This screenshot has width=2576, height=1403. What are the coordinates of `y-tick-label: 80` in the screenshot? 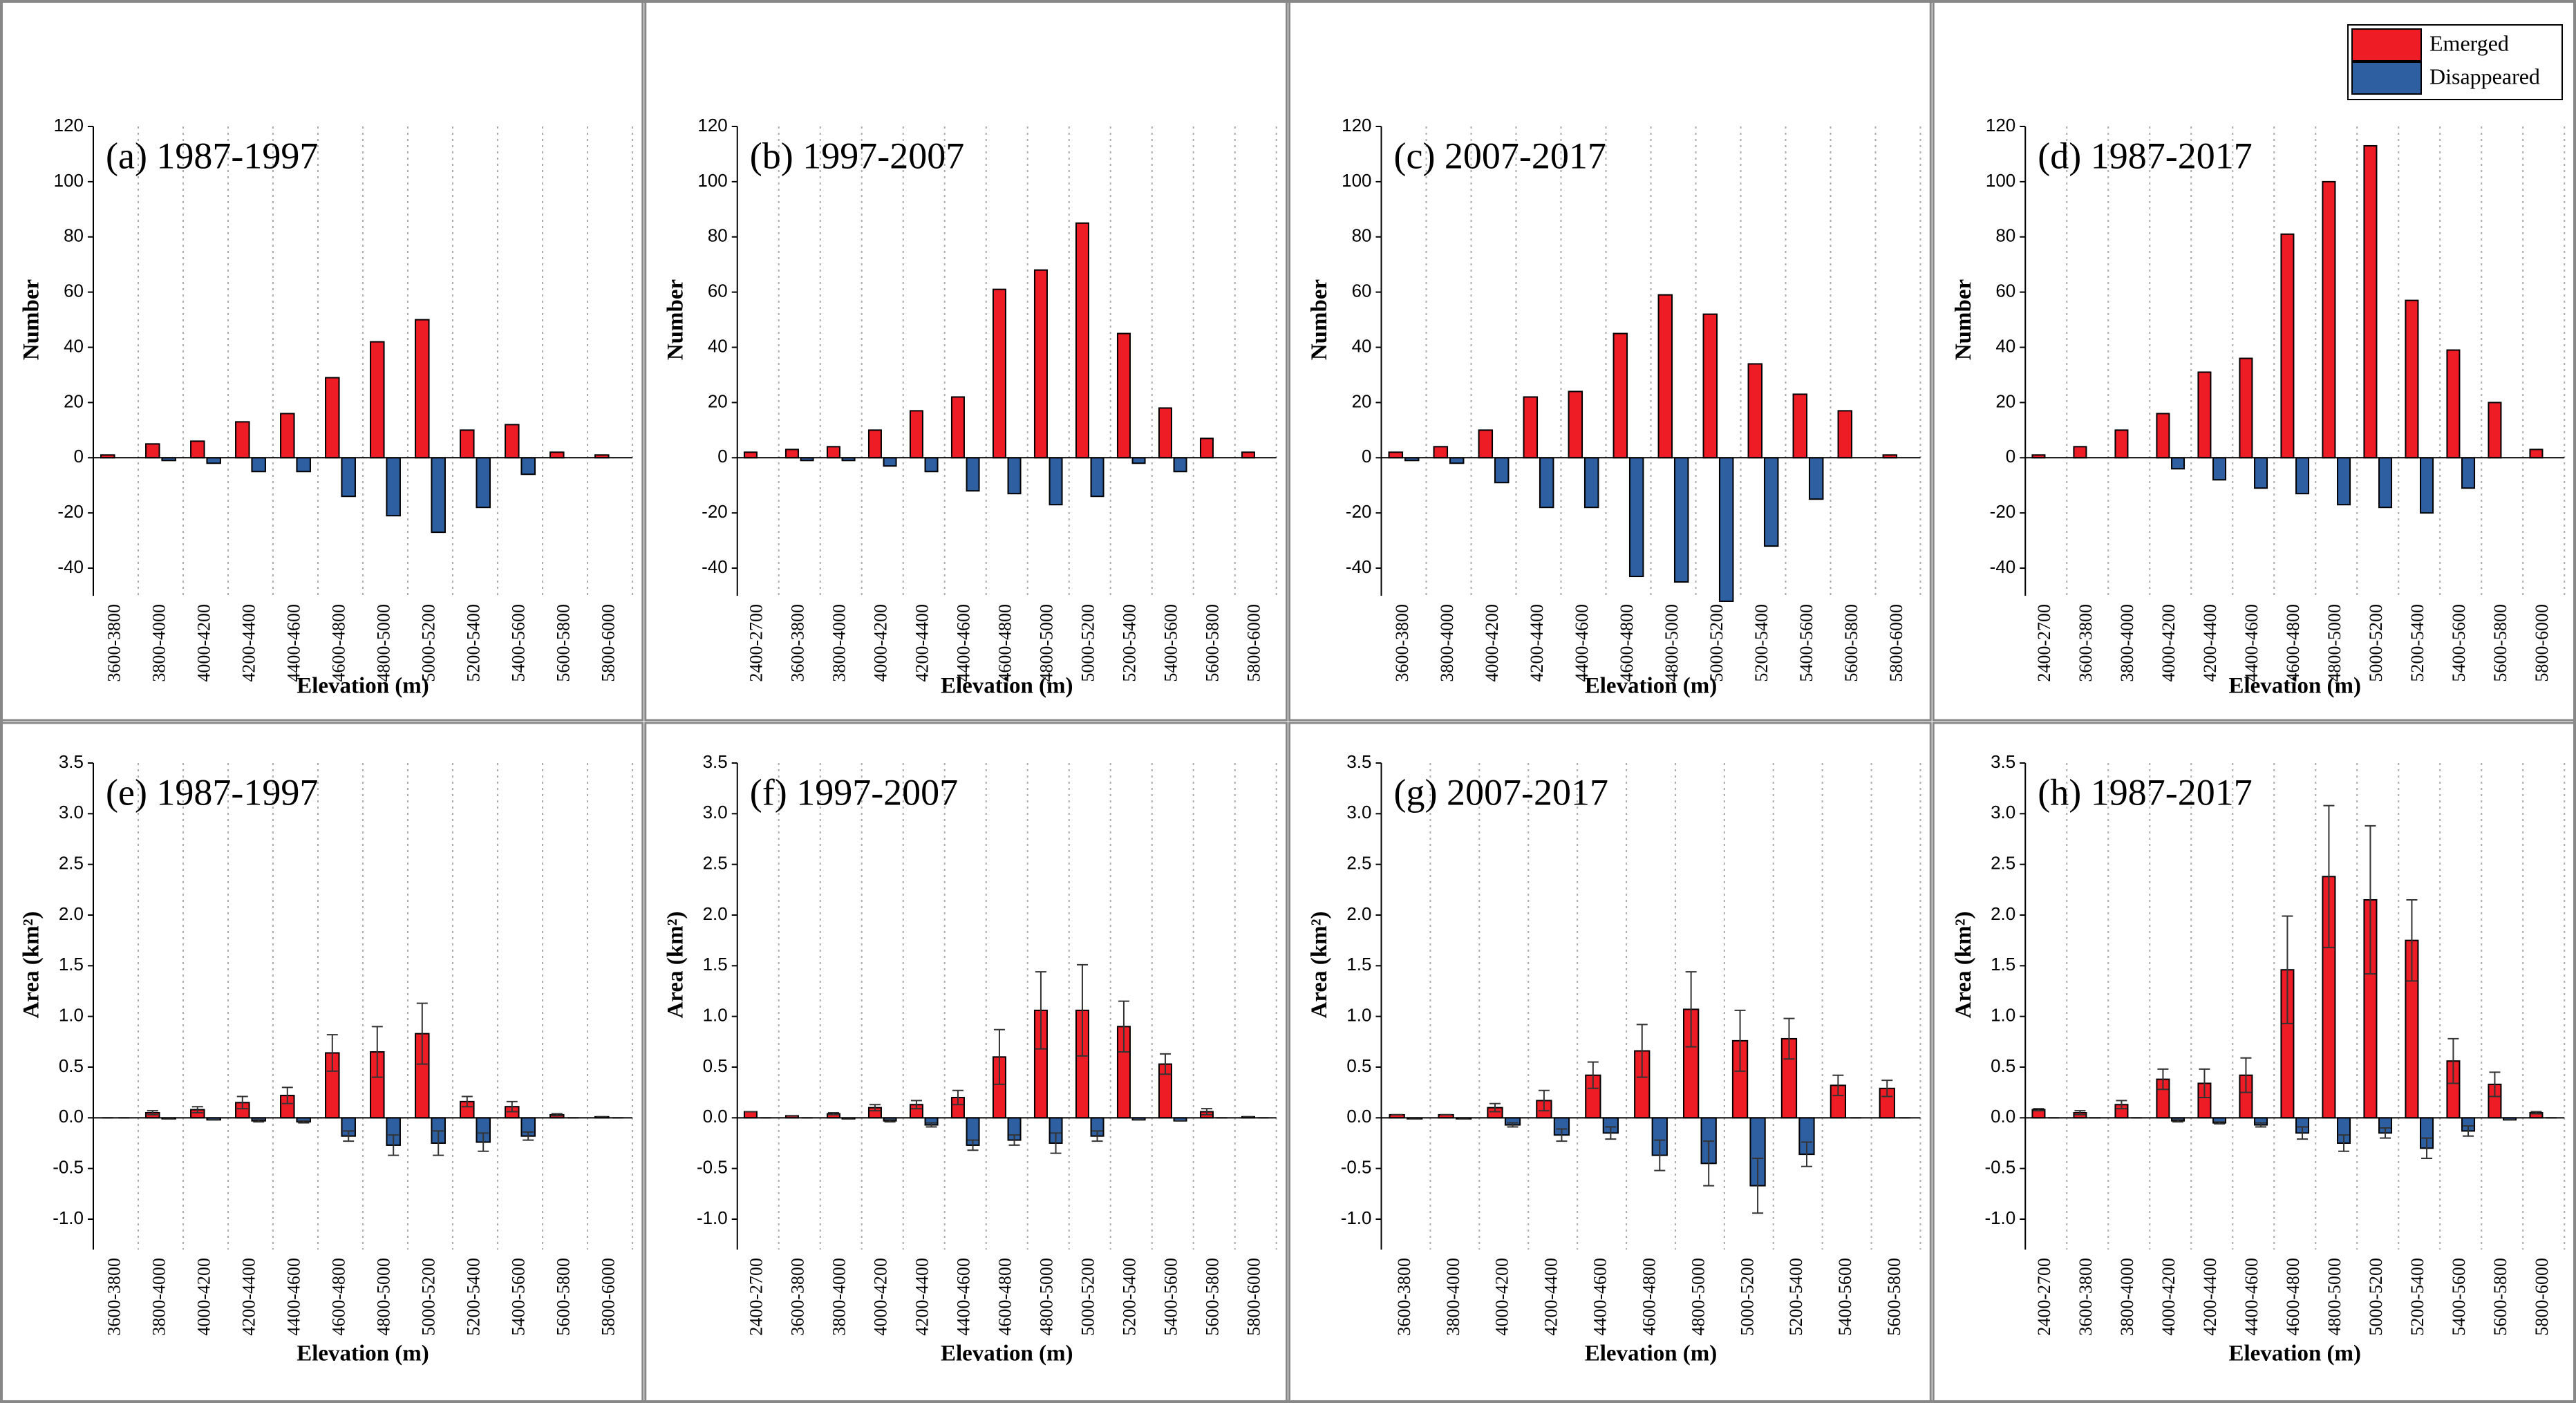 It's located at (74, 235).